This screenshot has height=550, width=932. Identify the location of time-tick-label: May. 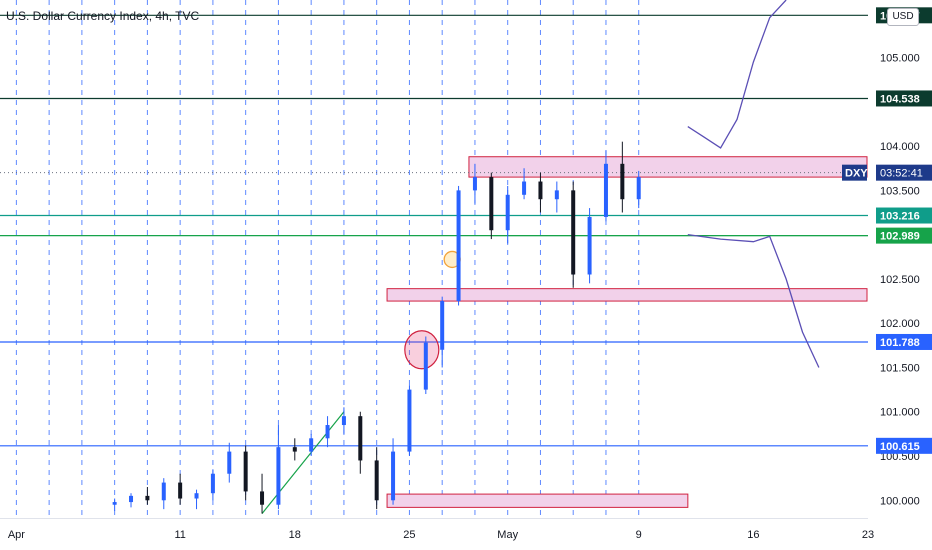
(507, 535).